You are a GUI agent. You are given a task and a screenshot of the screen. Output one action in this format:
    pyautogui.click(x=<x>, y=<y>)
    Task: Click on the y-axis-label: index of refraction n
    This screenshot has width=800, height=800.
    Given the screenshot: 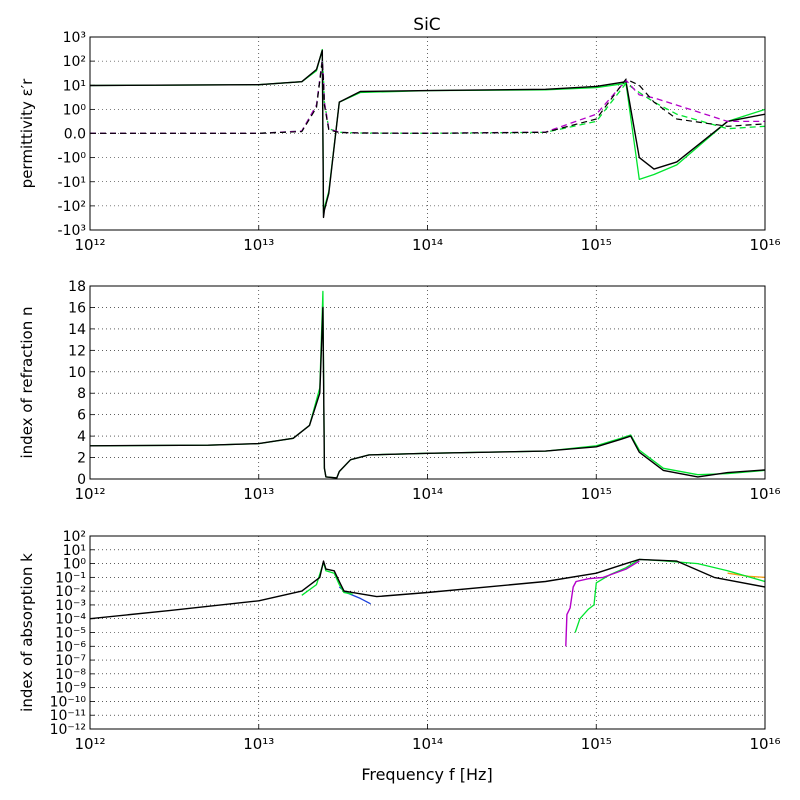 What is the action you would take?
    pyautogui.click(x=27, y=383)
    